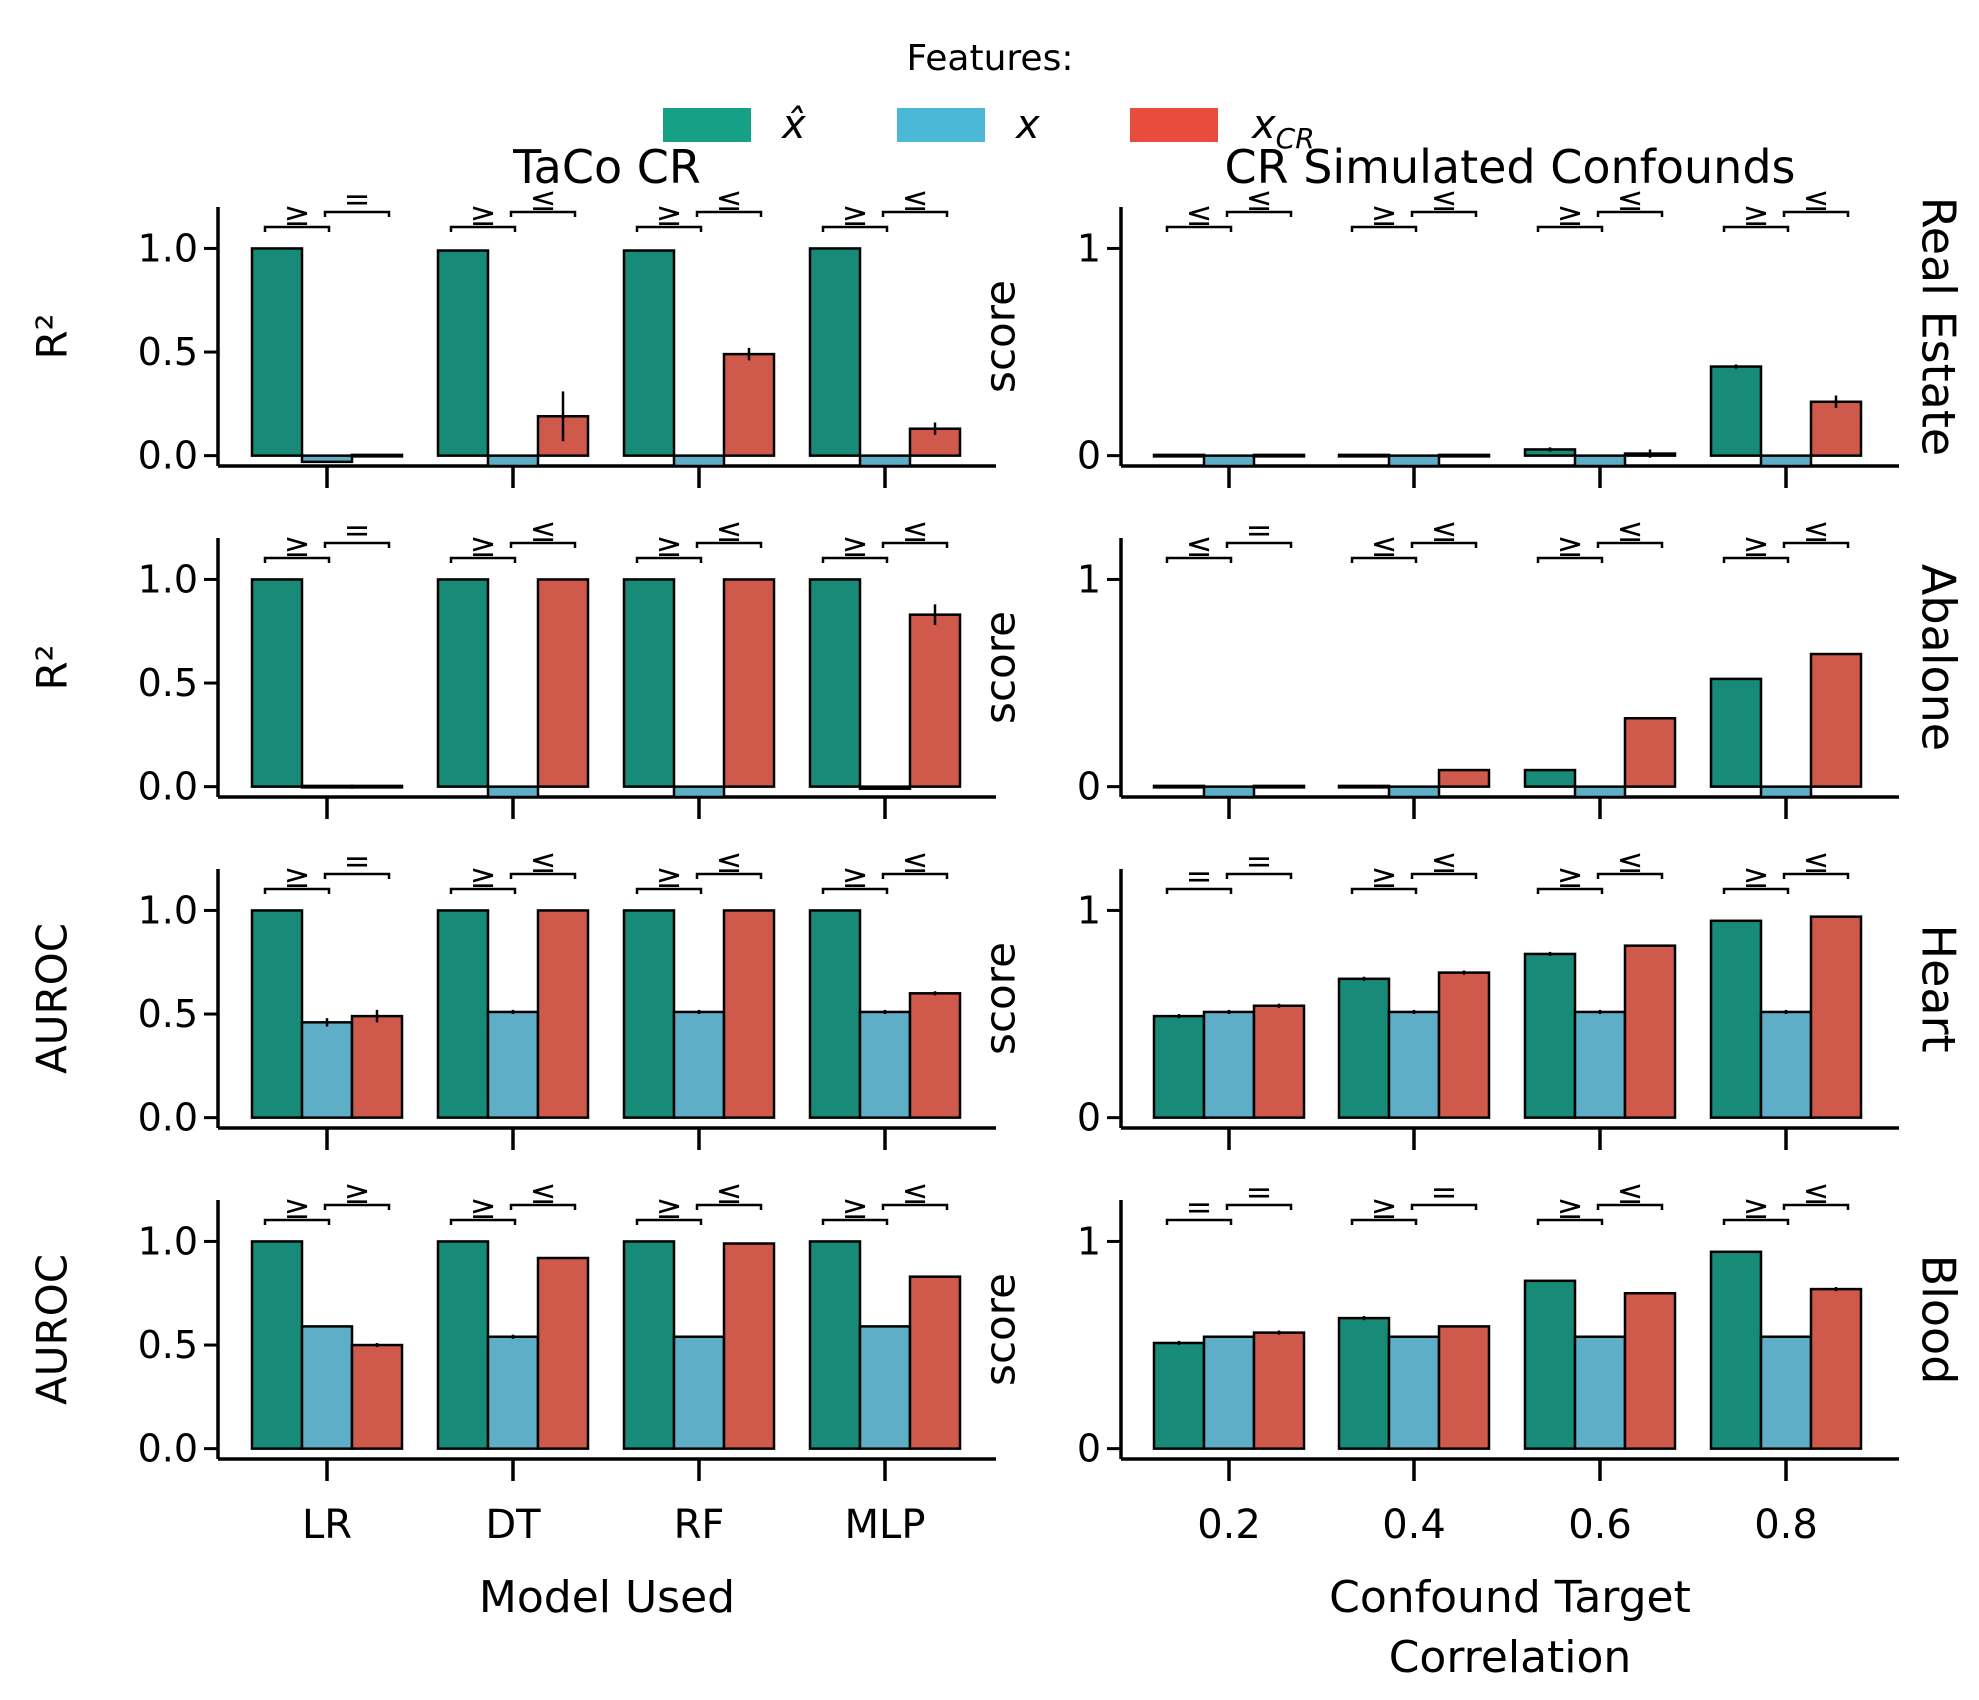 Image resolution: width=1979 pixels, height=1700 pixels. I want to click on row-label: Heart, so click(1939, 988).